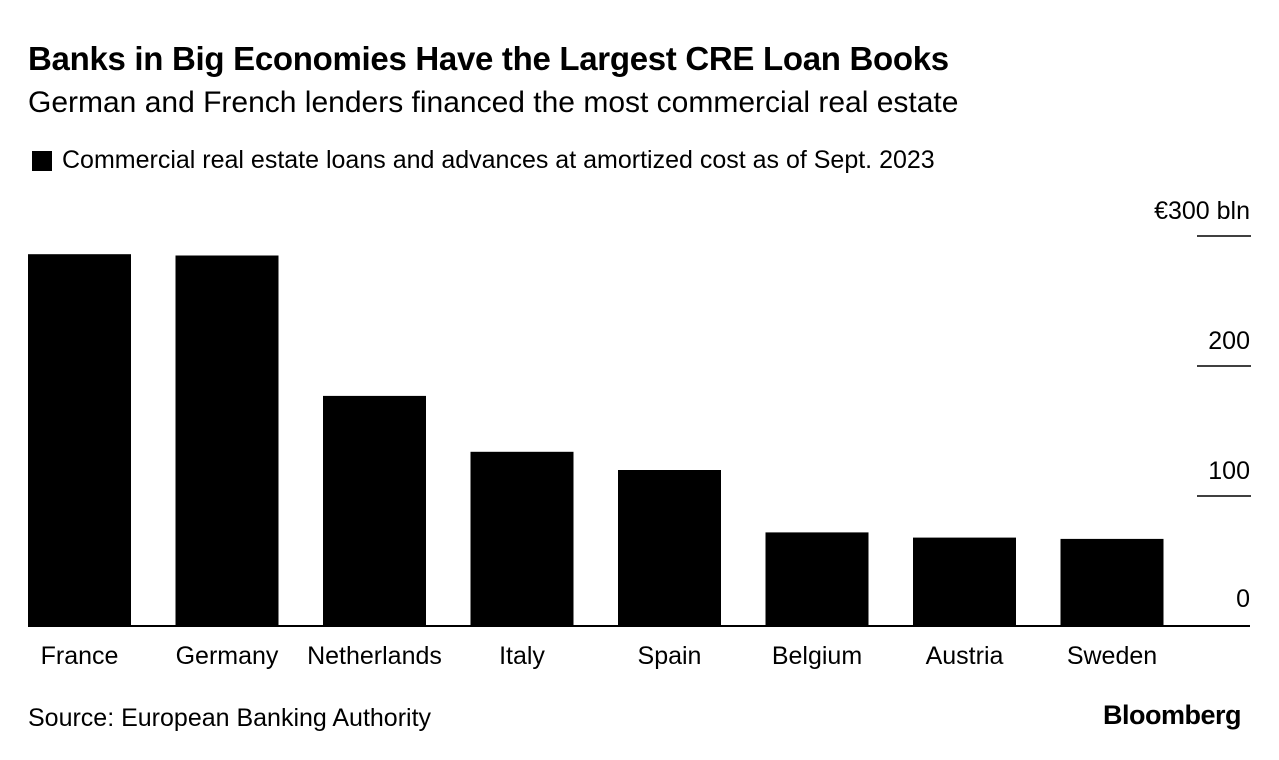 The height and width of the screenshot is (760, 1279). Describe the element at coordinates (1202, 211) in the screenshot. I see `y-tick-label: €300 bln` at that location.